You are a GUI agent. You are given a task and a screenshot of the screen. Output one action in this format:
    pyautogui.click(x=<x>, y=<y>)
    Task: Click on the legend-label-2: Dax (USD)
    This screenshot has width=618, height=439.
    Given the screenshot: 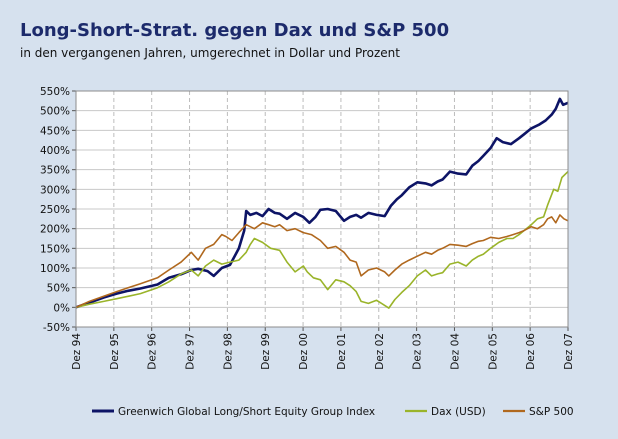 What is the action you would take?
    pyautogui.click(x=458, y=412)
    